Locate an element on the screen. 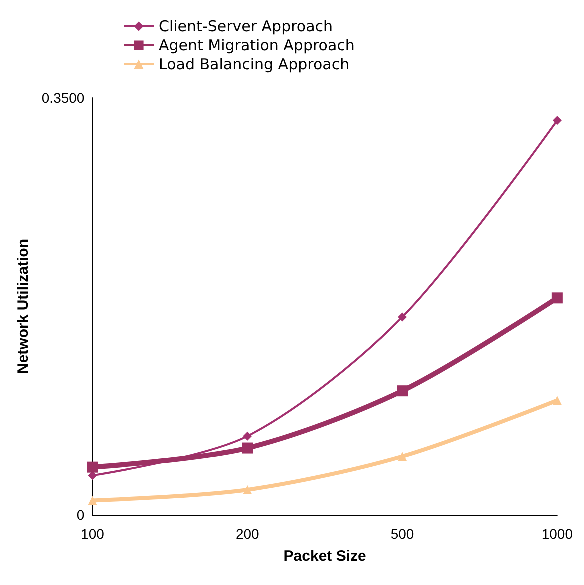 The image size is (584, 585). x-tick-label: 1000 is located at coordinates (558, 534).